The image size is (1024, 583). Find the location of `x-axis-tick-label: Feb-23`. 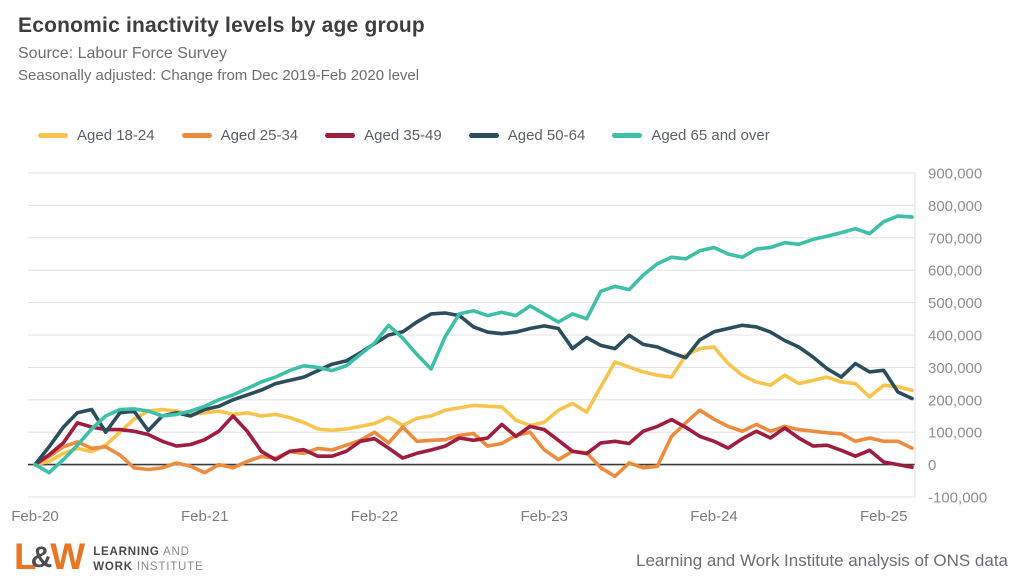

x-axis-tick-label: Feb-23 is located at coordinates (544, 516).